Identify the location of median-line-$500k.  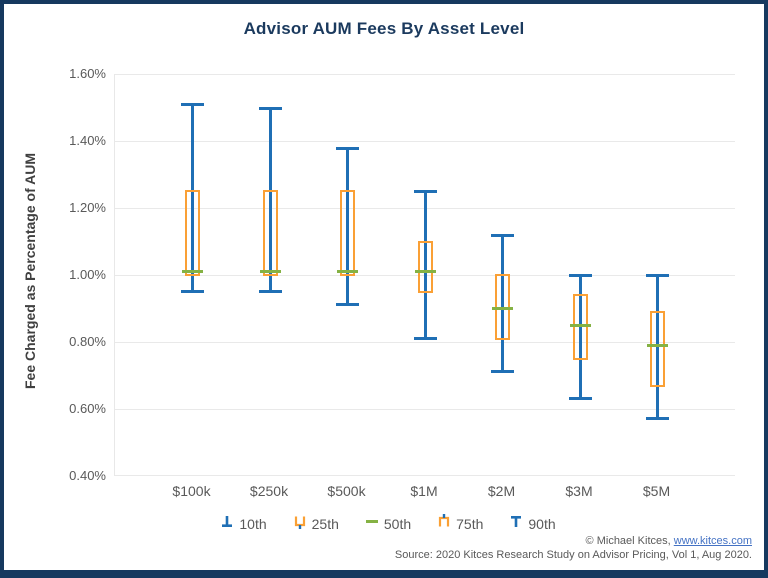
(347, 272).